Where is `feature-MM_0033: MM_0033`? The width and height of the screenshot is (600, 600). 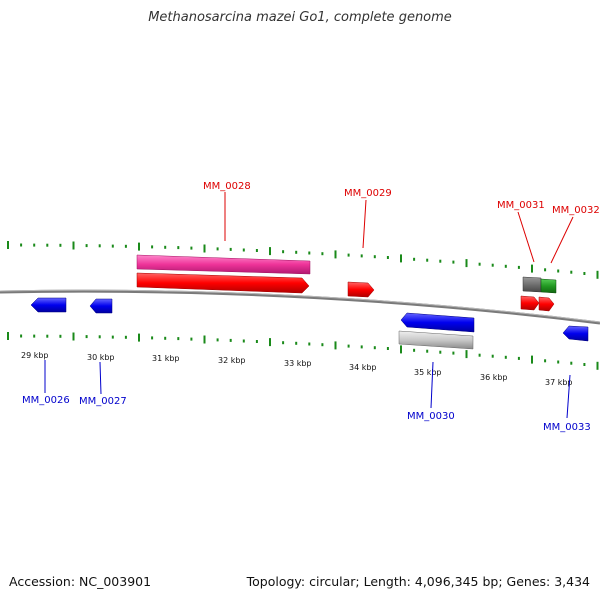 feature-MM_0033: MM_0033 is located at coordinates (567, 379).